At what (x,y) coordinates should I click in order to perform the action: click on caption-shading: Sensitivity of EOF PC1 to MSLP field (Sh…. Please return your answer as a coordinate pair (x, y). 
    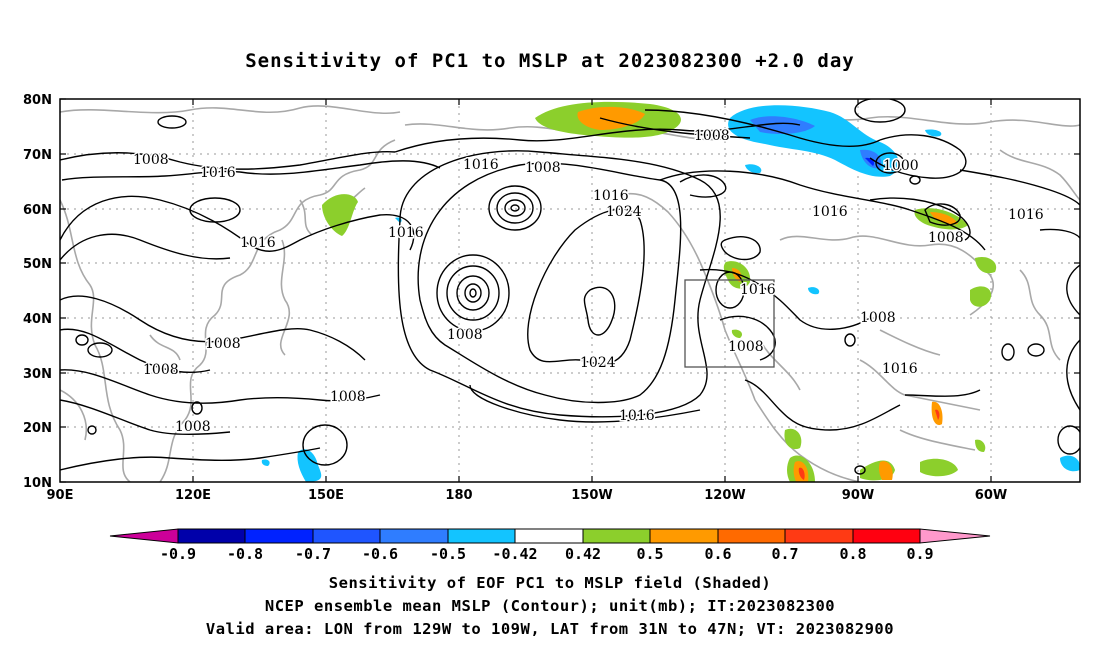
    Looking at the image, I should click on (550, 583).